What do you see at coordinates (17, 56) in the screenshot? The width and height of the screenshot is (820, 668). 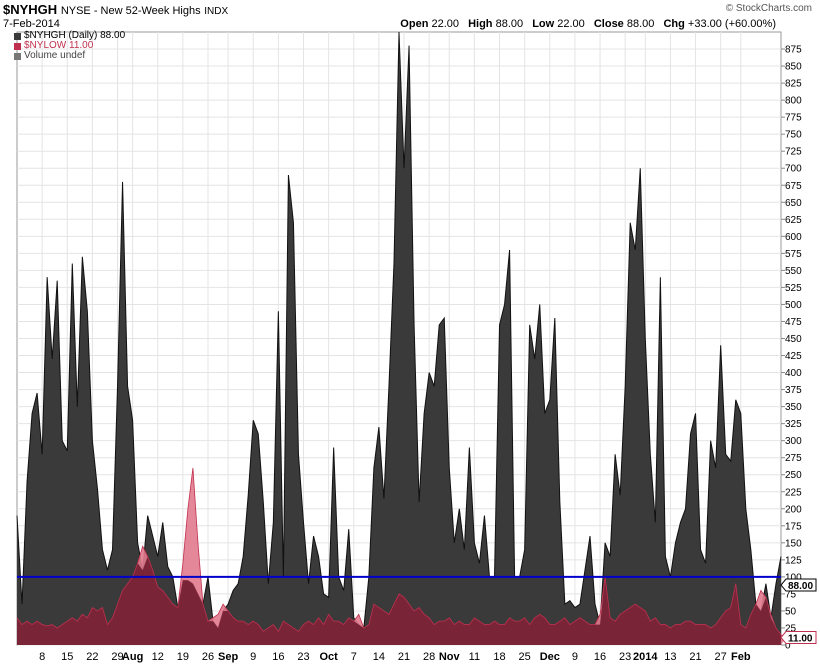 I see `legend-swatch-volume` at bounding box center [17, 56].